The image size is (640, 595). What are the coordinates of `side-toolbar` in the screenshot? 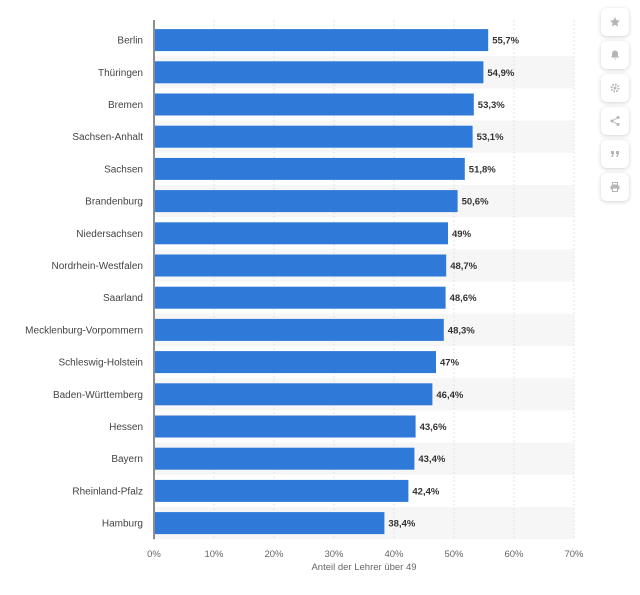 It's located at (615, 107).